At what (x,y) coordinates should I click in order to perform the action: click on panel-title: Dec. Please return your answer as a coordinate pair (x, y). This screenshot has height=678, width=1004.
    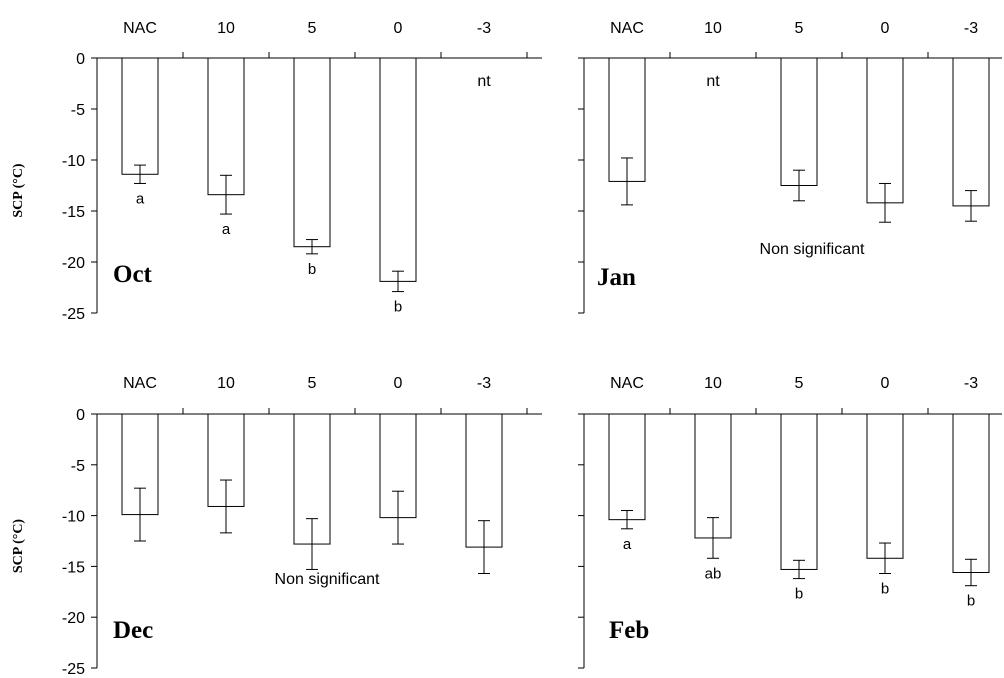
    Looking at the image, I should click on (133, 630).